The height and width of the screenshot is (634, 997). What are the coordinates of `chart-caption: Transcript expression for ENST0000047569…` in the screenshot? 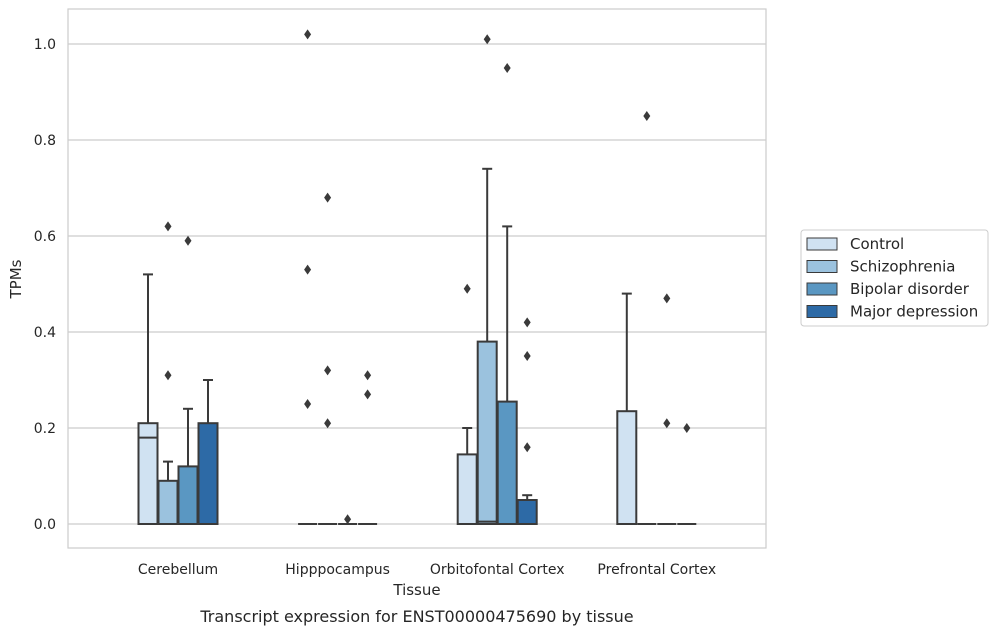 It's located at (416, 616).